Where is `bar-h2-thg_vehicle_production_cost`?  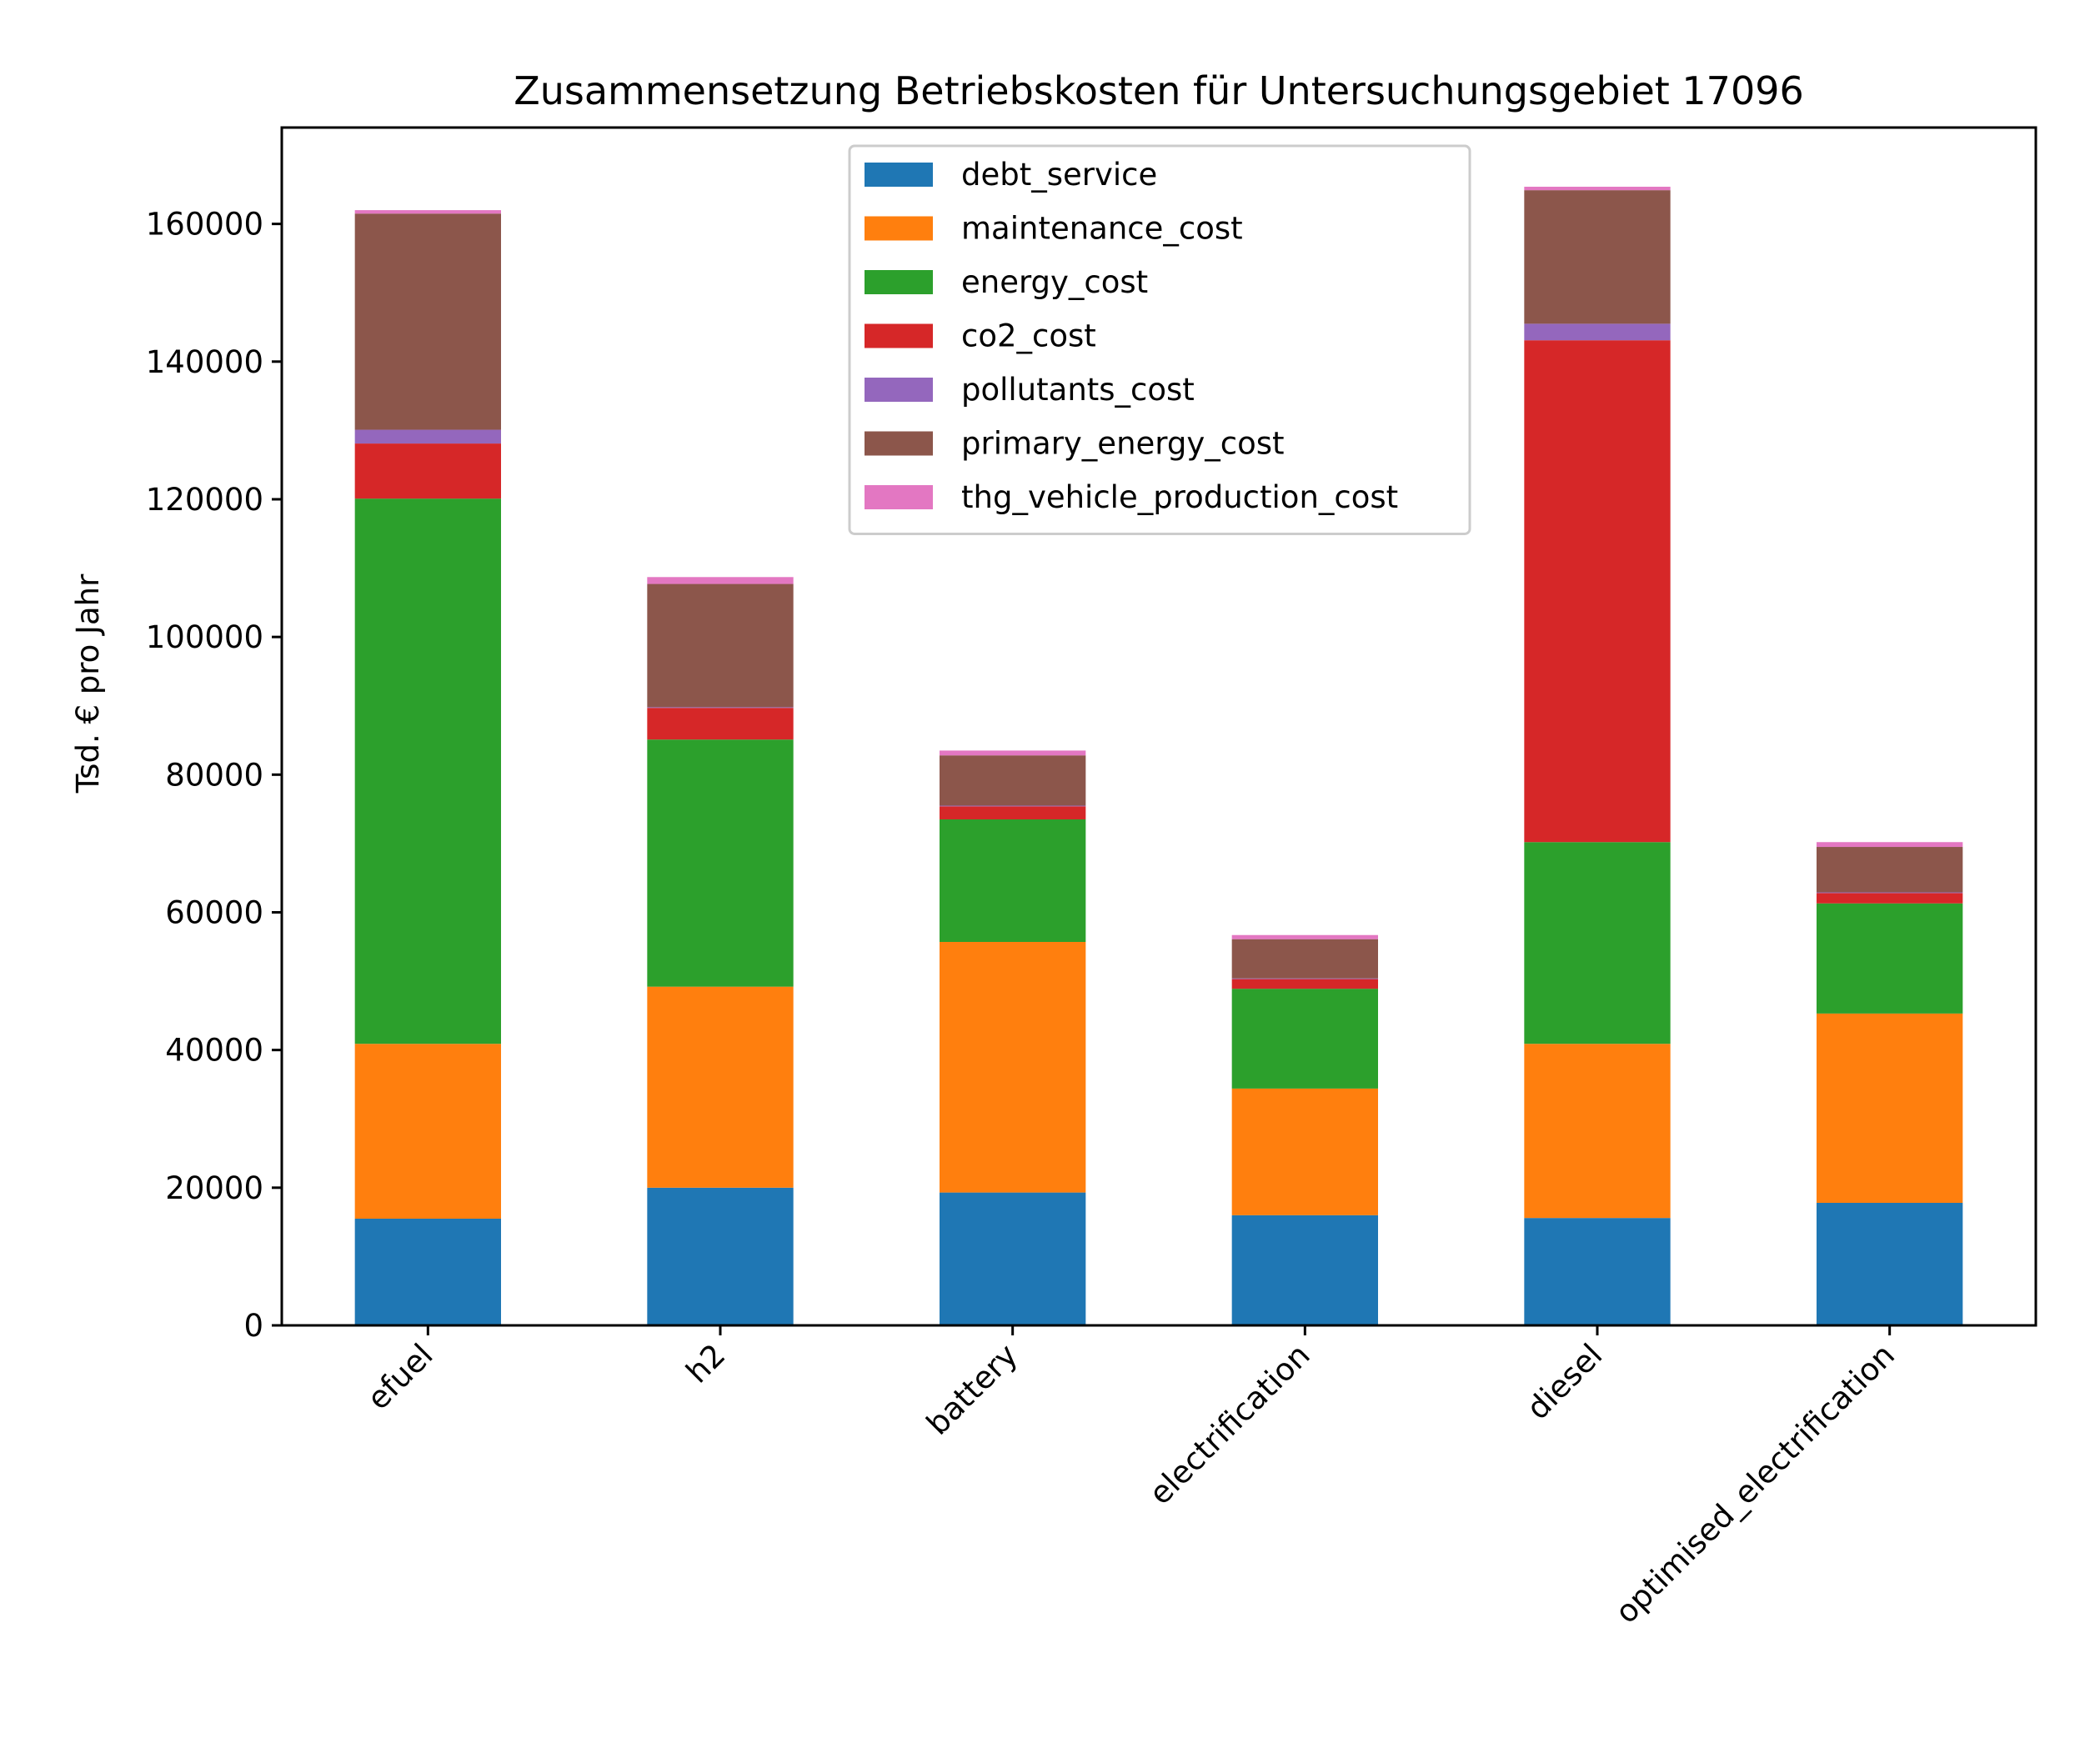 bar-h2-thg_vehicle_production_cost is located at coordinates (720, 580).